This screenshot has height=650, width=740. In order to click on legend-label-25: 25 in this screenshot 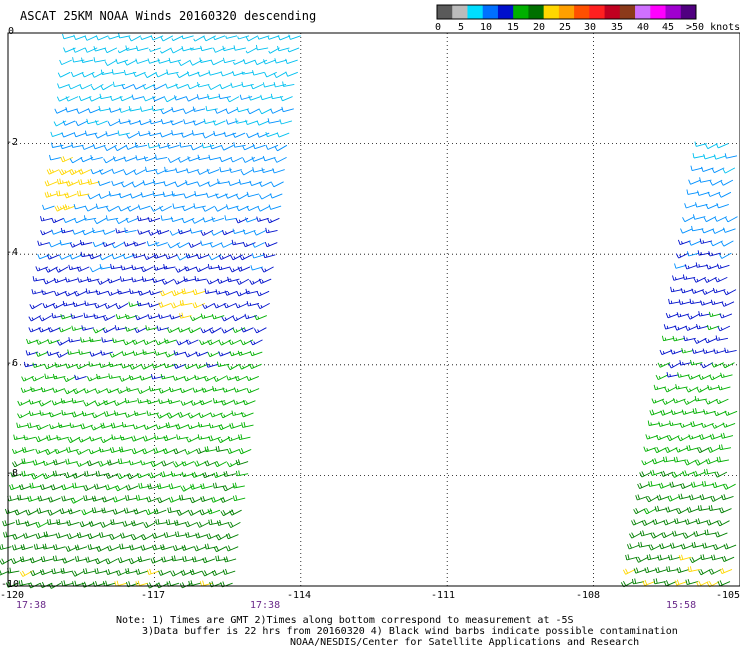, I will do `click(565, 27)`.